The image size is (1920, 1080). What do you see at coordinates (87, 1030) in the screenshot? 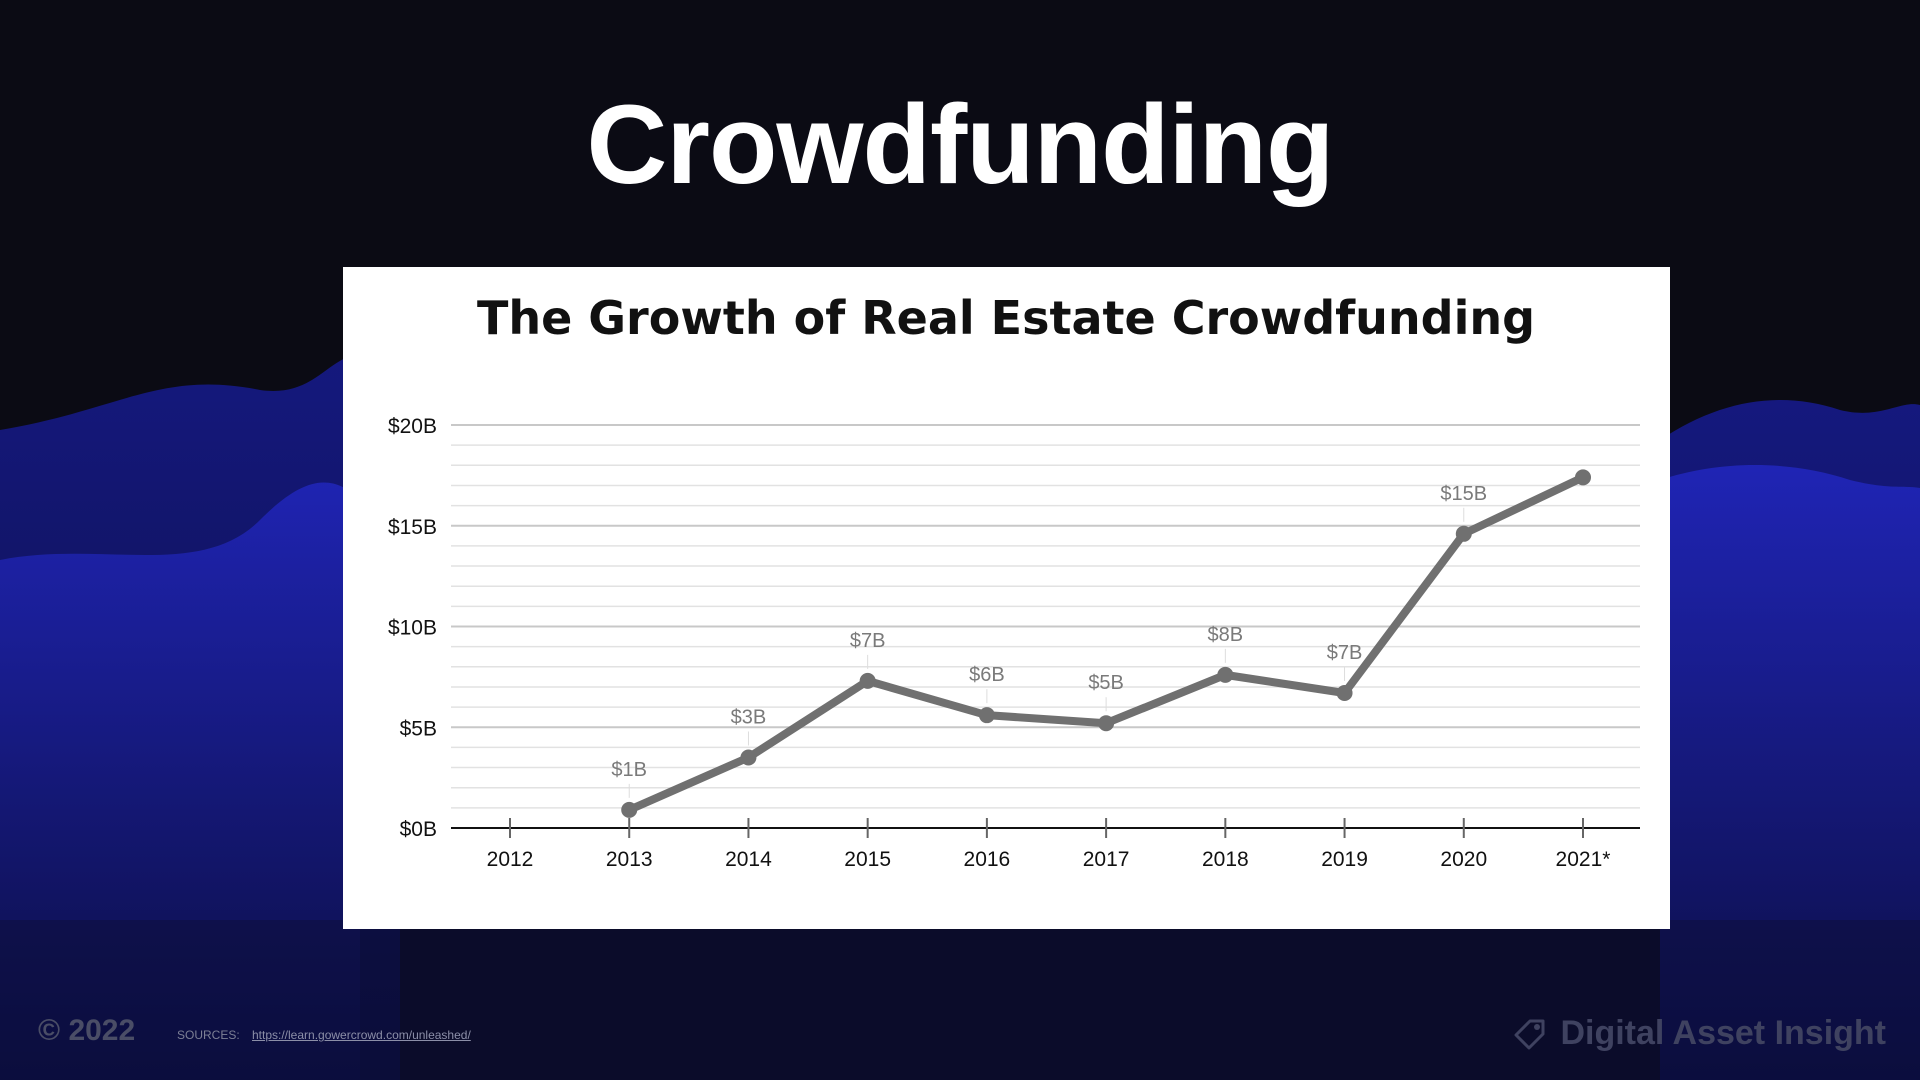
I see `copyright-year: © 2022` at bounding box center [87, 1030].